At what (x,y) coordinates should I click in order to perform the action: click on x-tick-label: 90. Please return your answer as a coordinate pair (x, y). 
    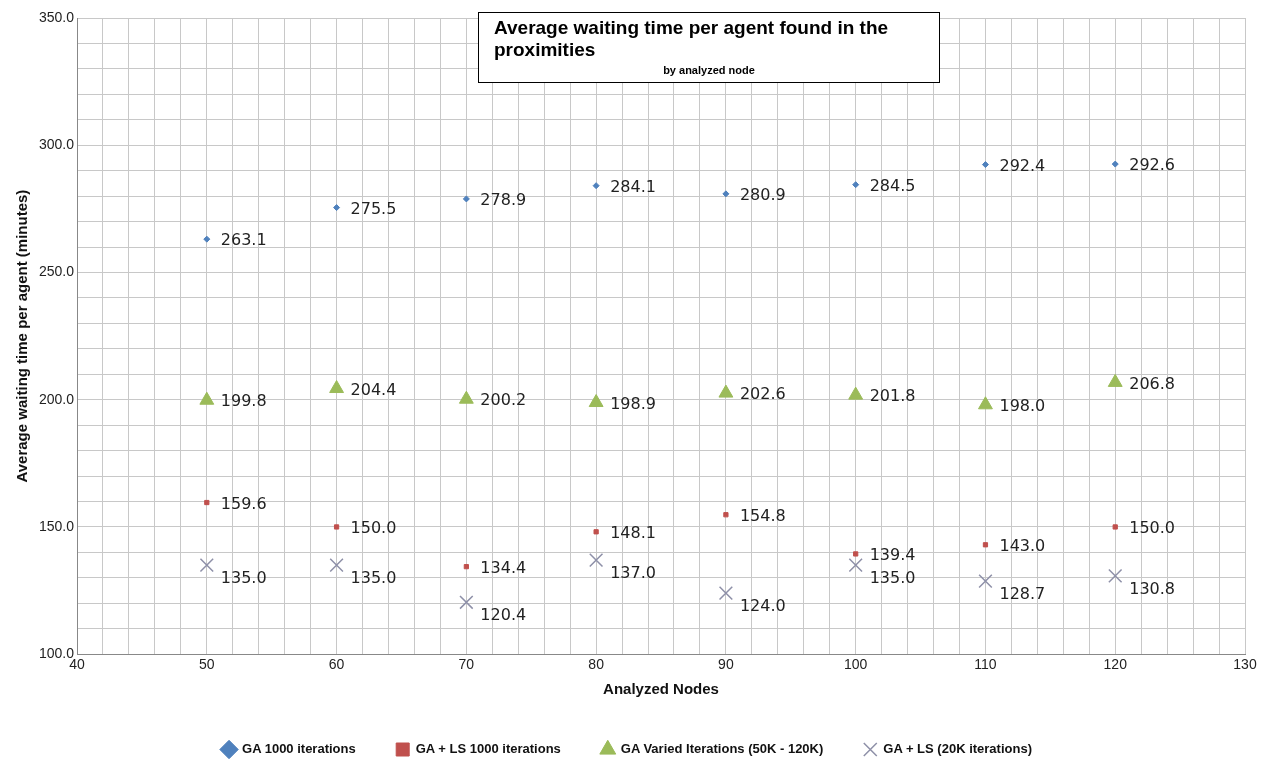
    Looking at the image, I should click on (726, 664).